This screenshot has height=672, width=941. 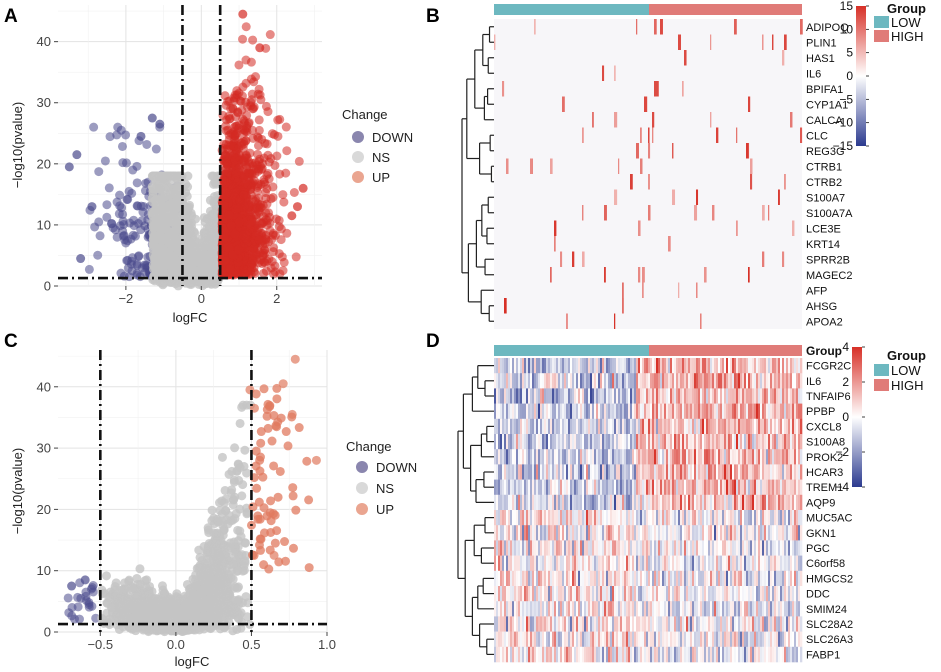 I want to click on volcano-a-x-tick-label: −2, so click(x=125, y=298).